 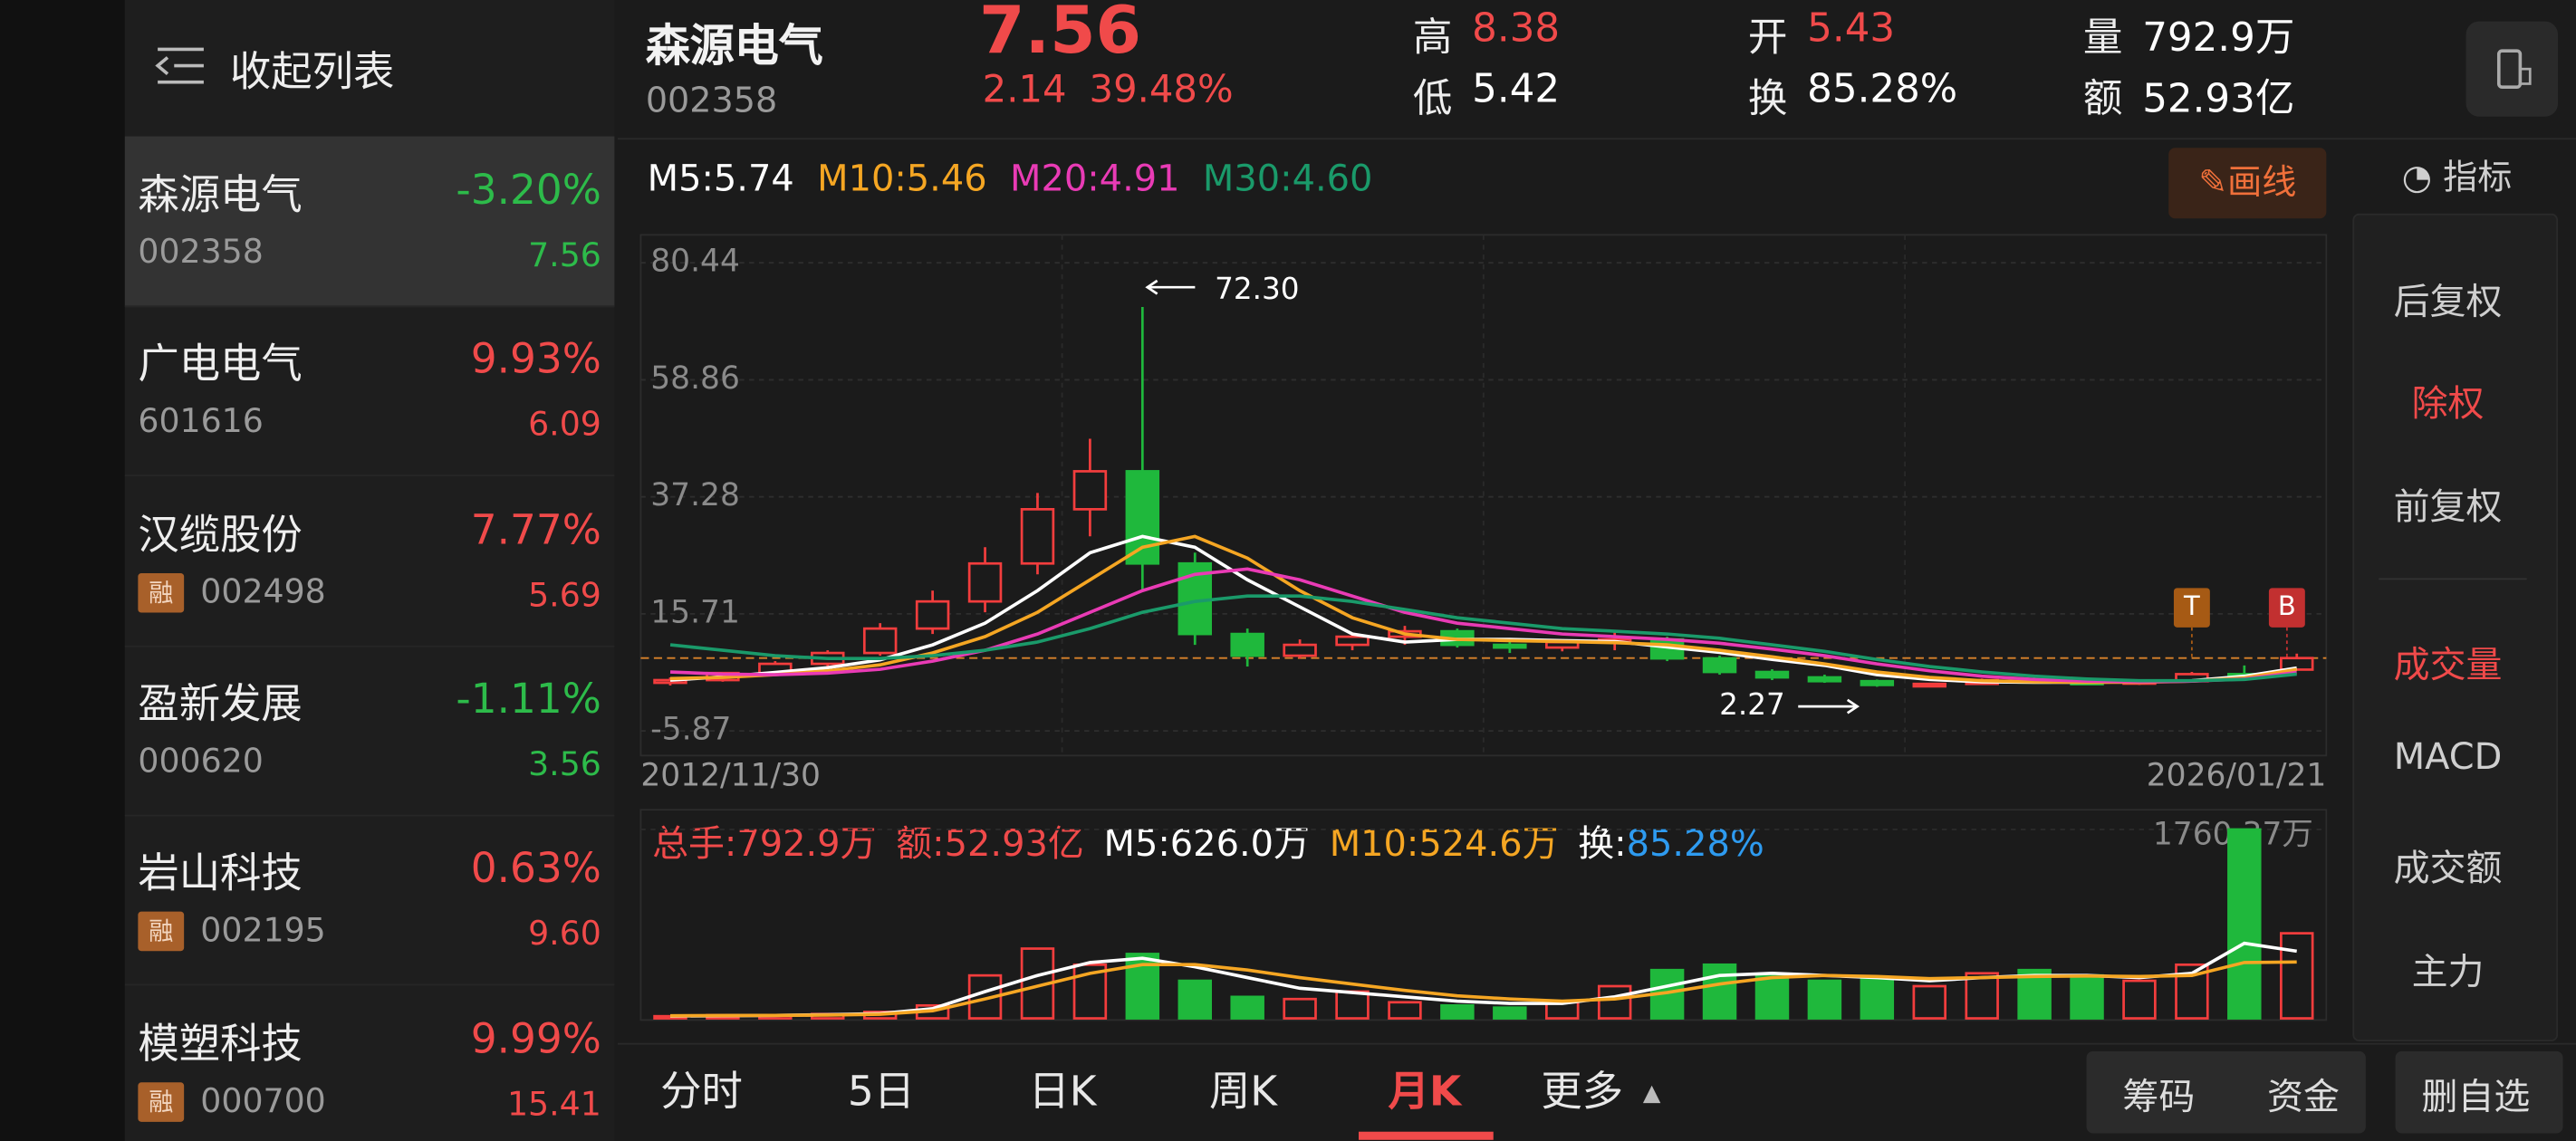 What do you see at coordinates (1161, 90) in the screenshot?
I see `price-change-pct: 39.48%` at bounding box center [1161, 90].